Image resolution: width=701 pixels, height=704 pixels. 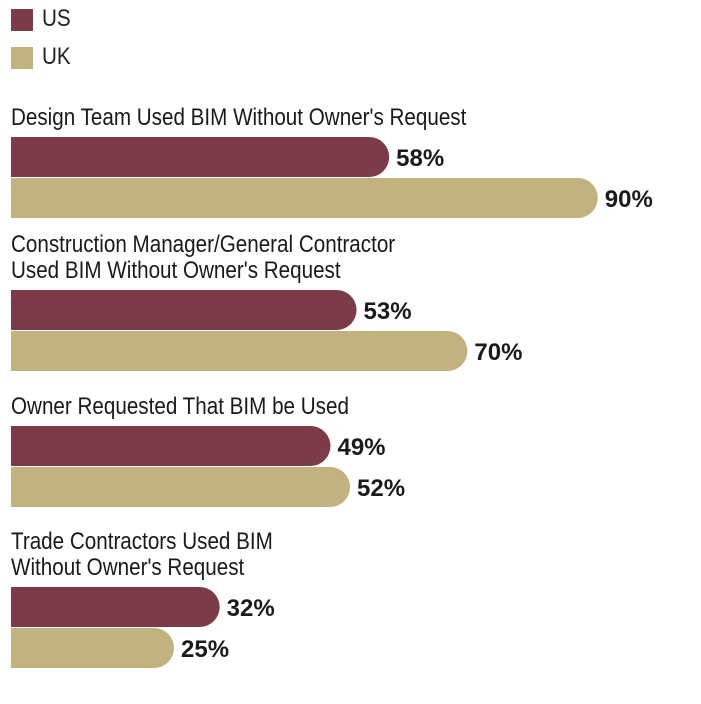 I want to click on legend-label-us: US, so click(x=56, y=18).